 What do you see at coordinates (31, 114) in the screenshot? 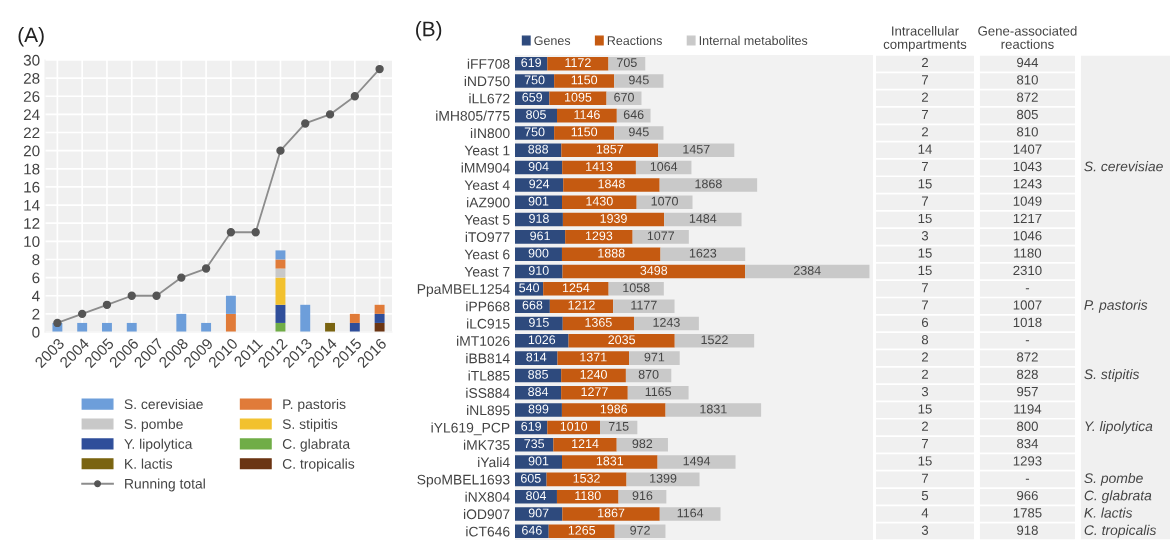
I see `y-tick-label: 24` at bounding box center [31, 114].